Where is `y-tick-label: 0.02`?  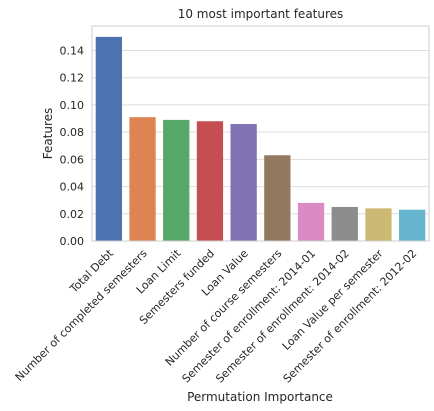 y-tick-label: 0.02 is located at coordinates (72, 214).